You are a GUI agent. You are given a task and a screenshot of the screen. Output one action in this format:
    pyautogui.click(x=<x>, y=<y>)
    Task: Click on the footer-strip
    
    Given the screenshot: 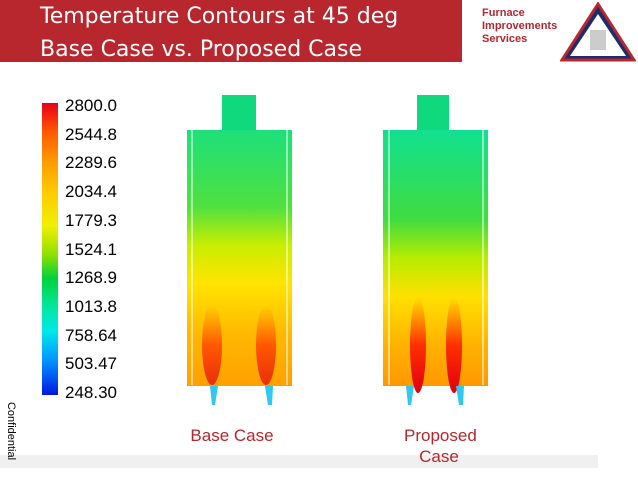 What is the action you would take?
    pyautogui.click(x=299, y=461)
    